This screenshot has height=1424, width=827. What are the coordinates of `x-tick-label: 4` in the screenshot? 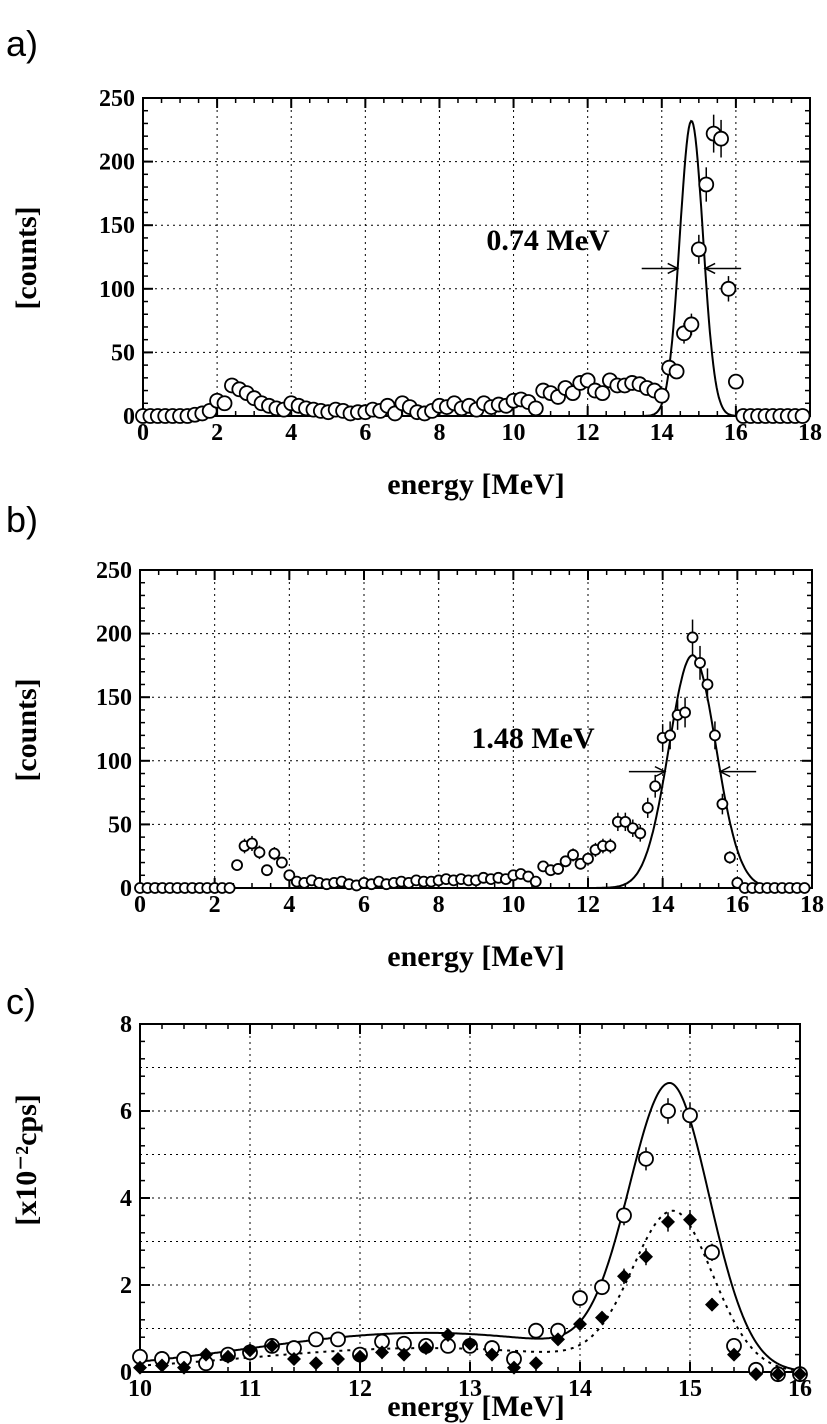 It's located at (289, 905).